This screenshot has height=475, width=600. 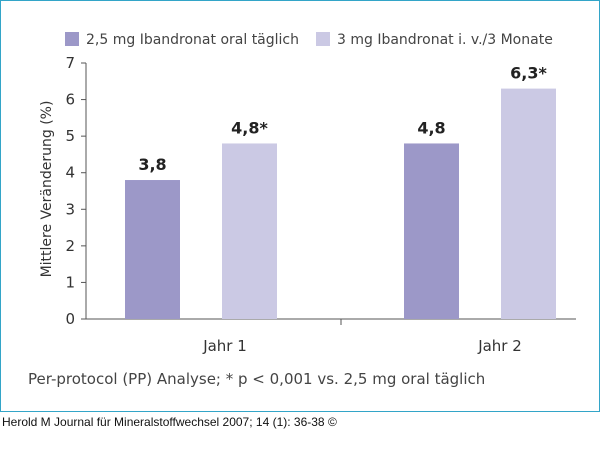 What do you see at coordinates (70, 63) in the screenshot?
I see `y-tick-label: 7` at bounding box center [70, 63].